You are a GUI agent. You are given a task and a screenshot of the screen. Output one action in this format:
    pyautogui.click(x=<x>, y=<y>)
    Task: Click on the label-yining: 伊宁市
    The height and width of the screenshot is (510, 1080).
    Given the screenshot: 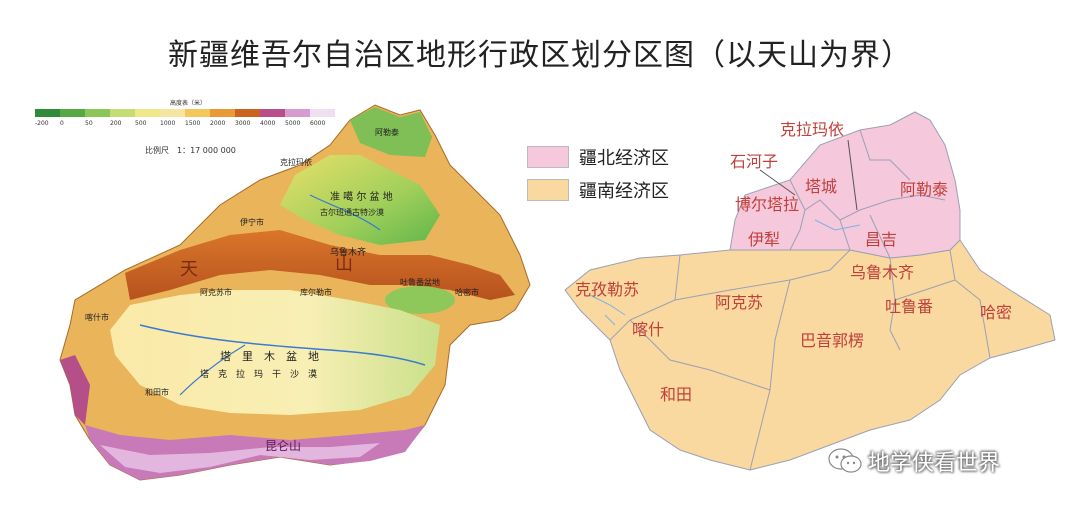 What is the action you would take?
    pyautogui.click(x=252, y=222)
    